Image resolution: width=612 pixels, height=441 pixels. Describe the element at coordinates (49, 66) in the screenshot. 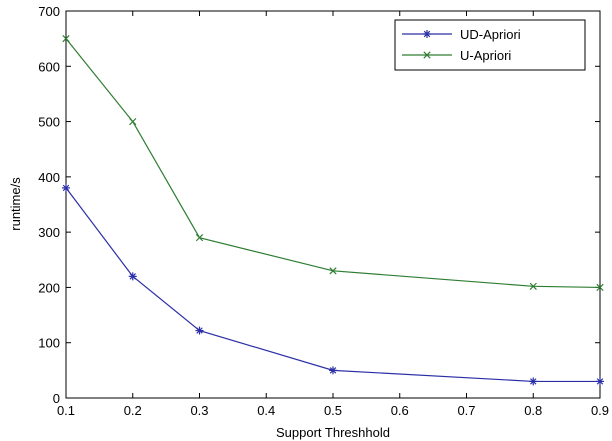

I see `y-tick-label: 600` at that location.